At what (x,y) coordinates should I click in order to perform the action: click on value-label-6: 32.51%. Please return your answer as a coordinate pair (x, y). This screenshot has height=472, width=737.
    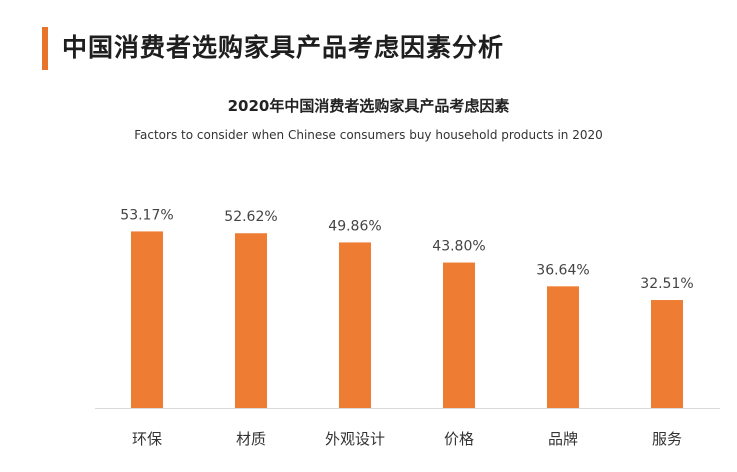
    Looking at the image, I should click on (666, 284).